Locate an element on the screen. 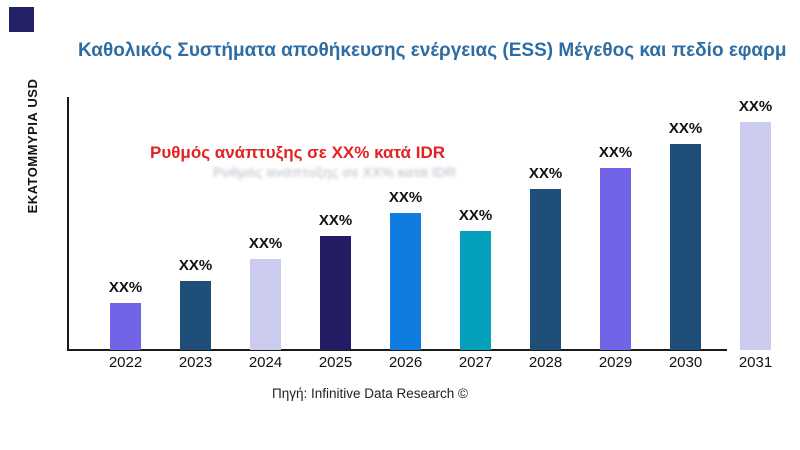 This screenshot has width=800, height=450. bar-value-label-2031: XX% is located at coordinates (755, 106).